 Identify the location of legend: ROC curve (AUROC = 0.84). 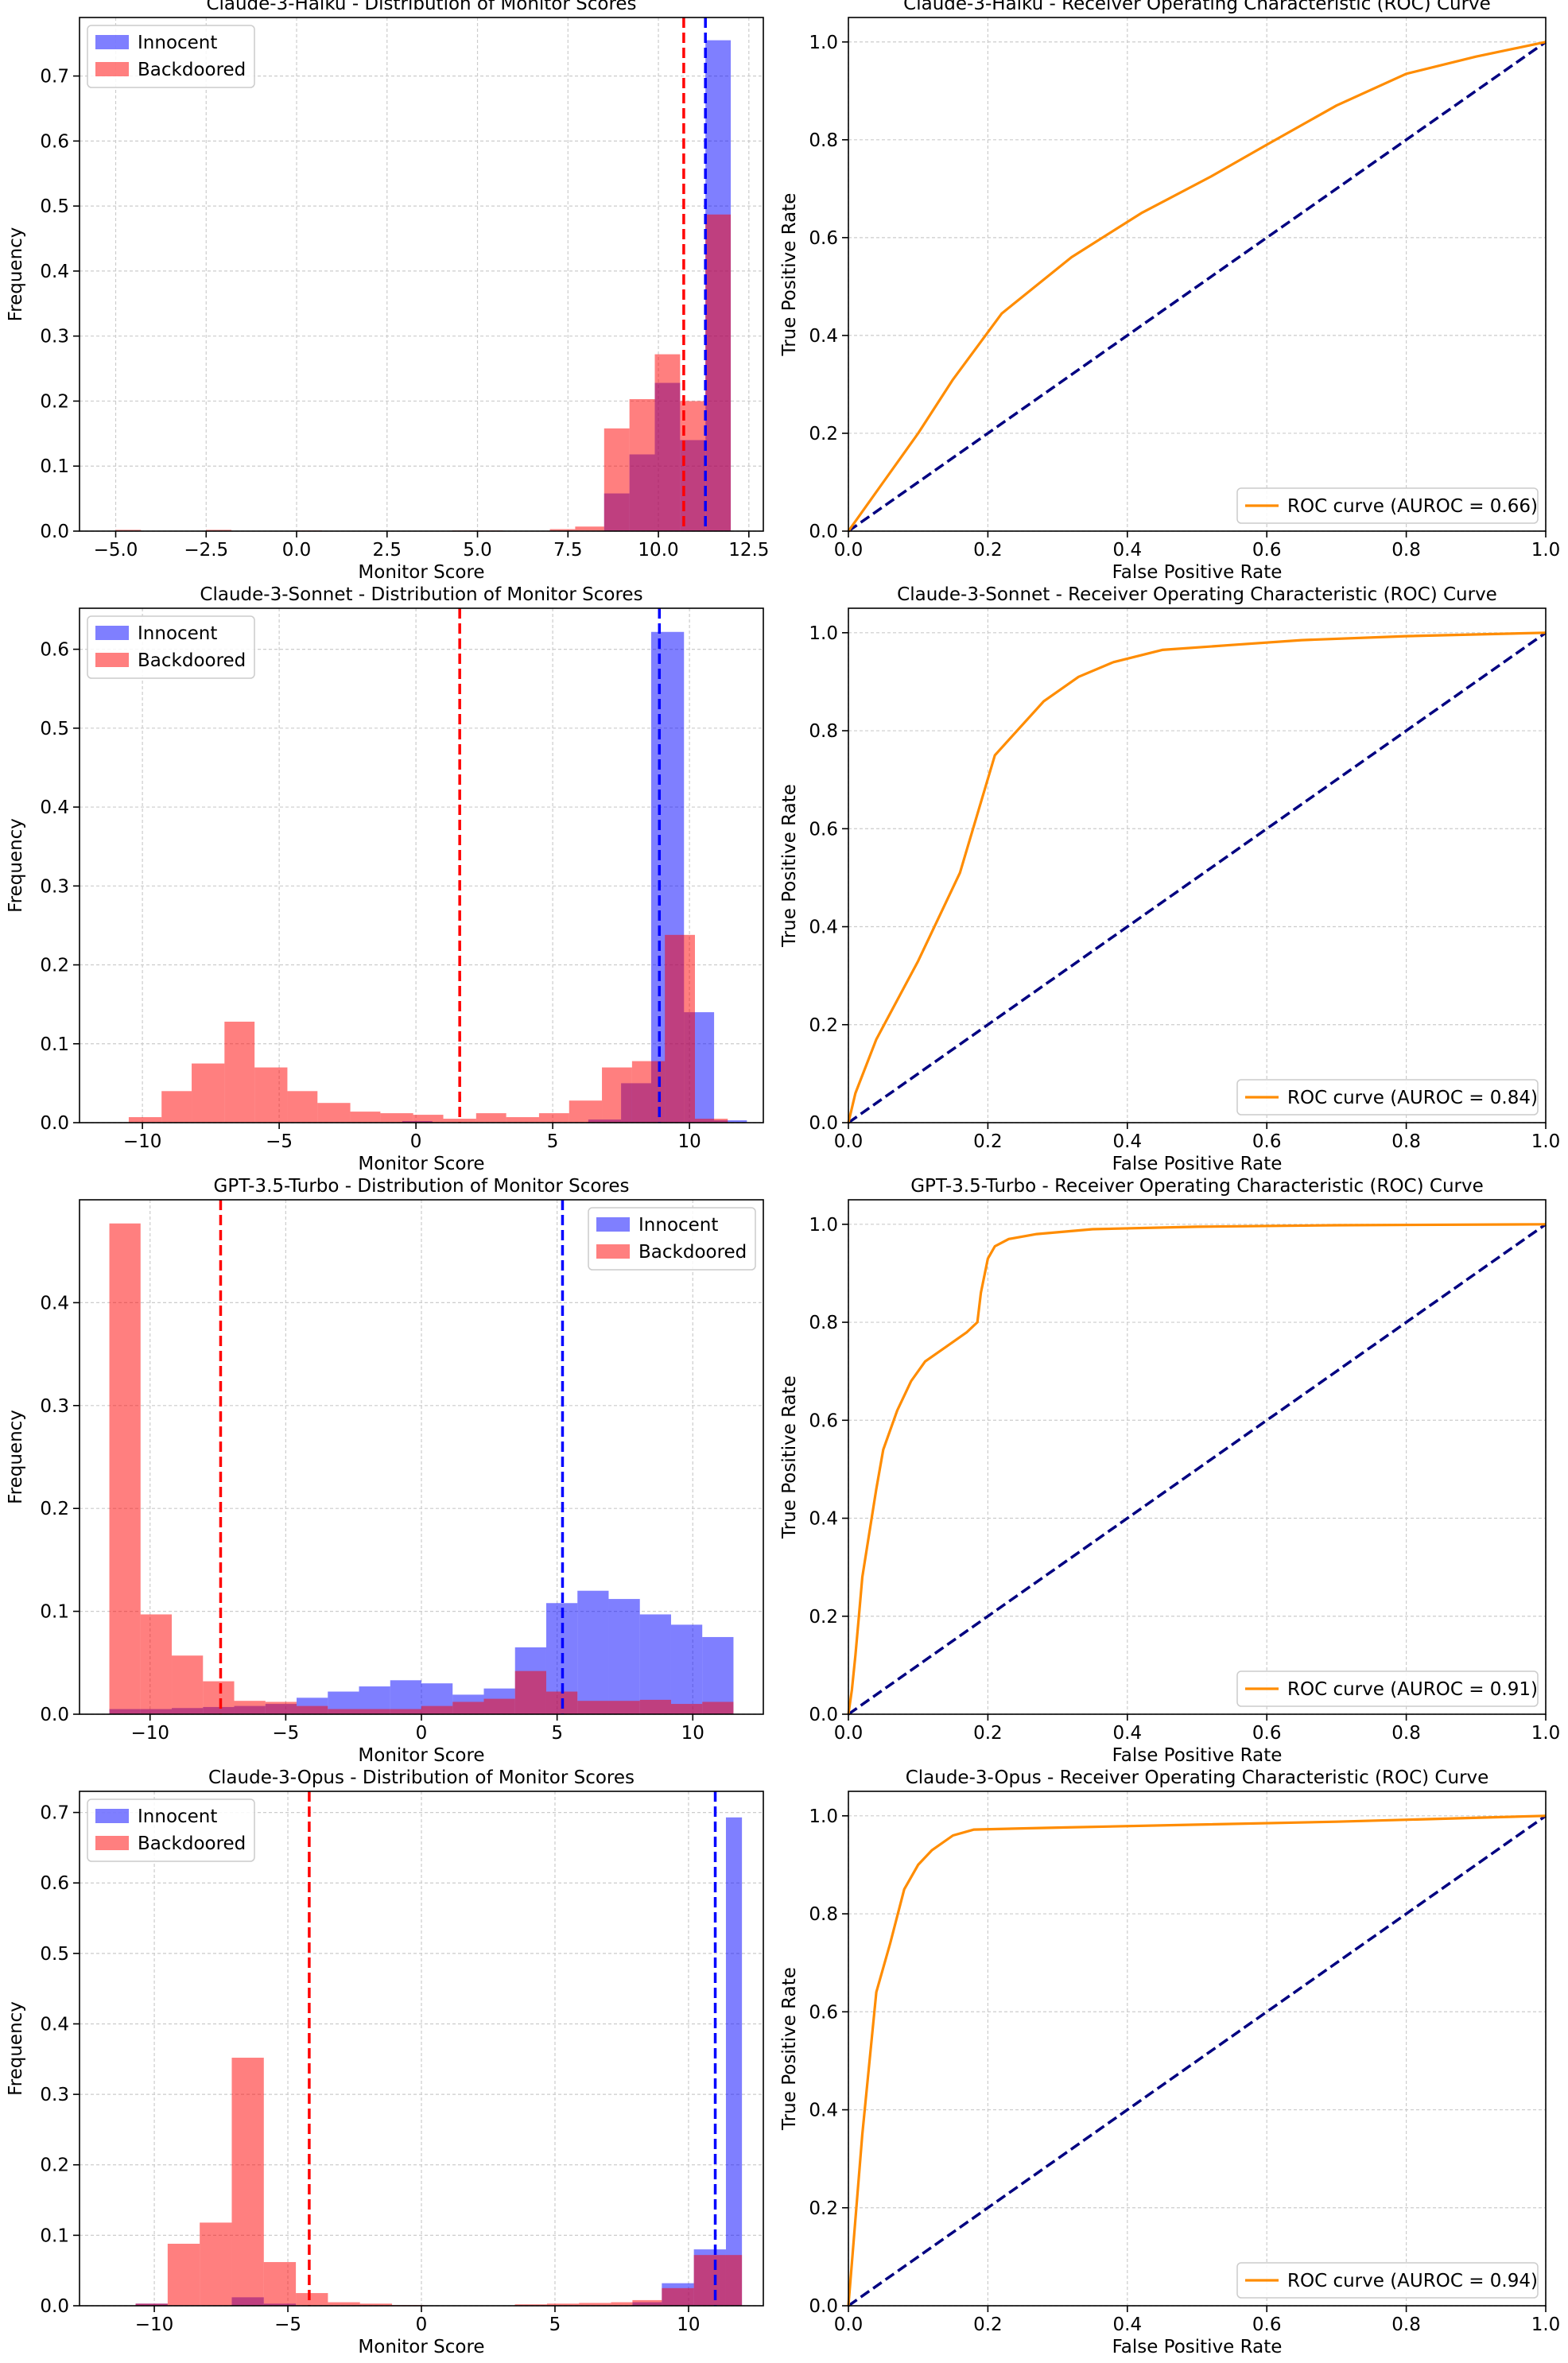
(1387, 1097).